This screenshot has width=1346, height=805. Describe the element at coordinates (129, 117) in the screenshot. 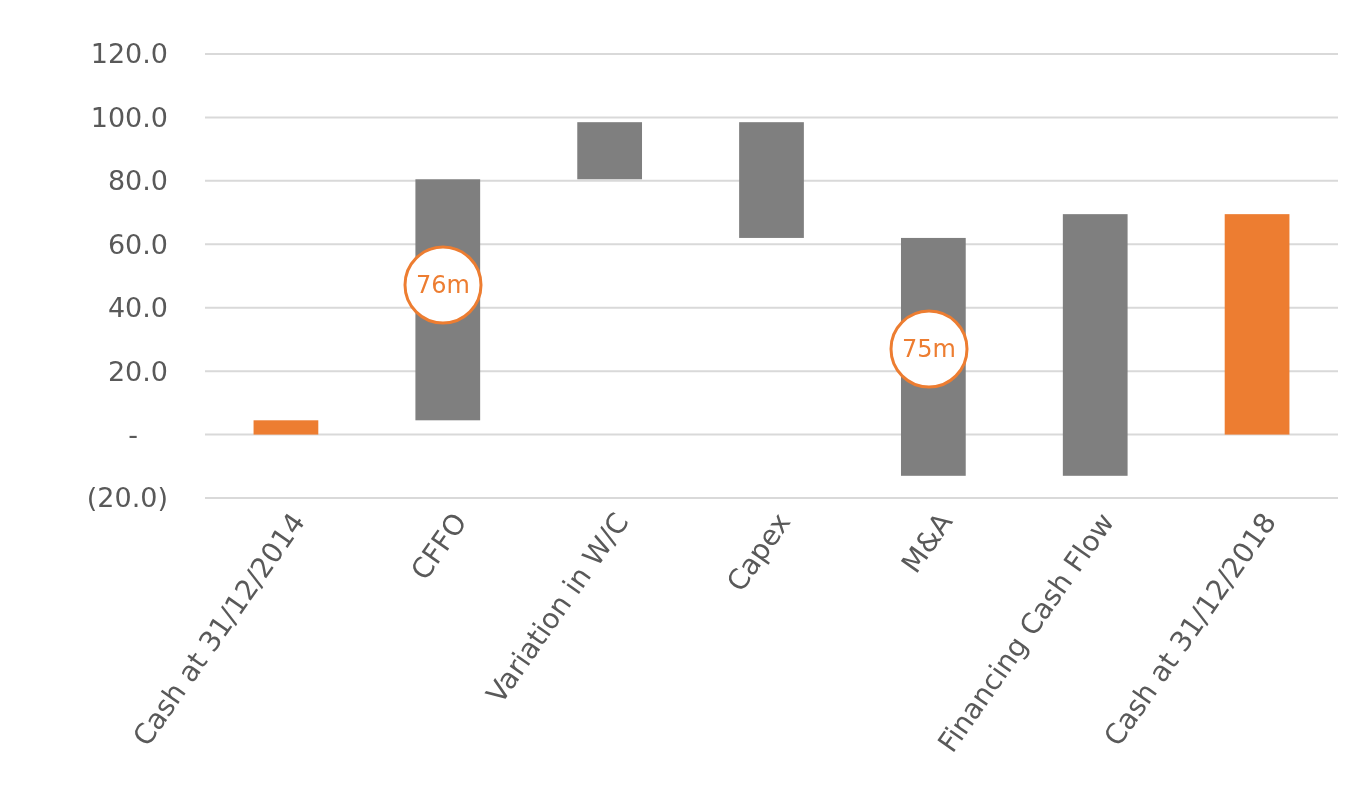

I see `y-tick-label: 100.0` at that location.